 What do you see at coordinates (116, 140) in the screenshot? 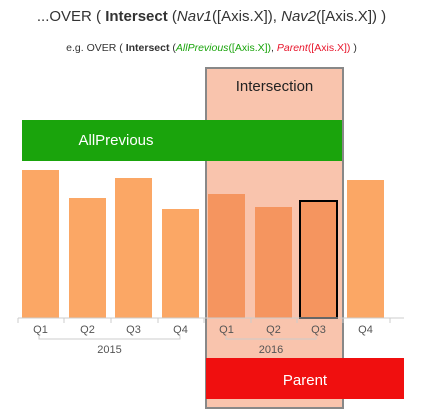
I see `all-previous-label: AllPrevious` at bounding box center [116, 140].